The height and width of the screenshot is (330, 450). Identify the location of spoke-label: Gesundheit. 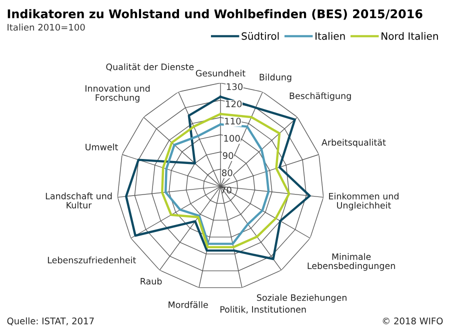
(221, 73).